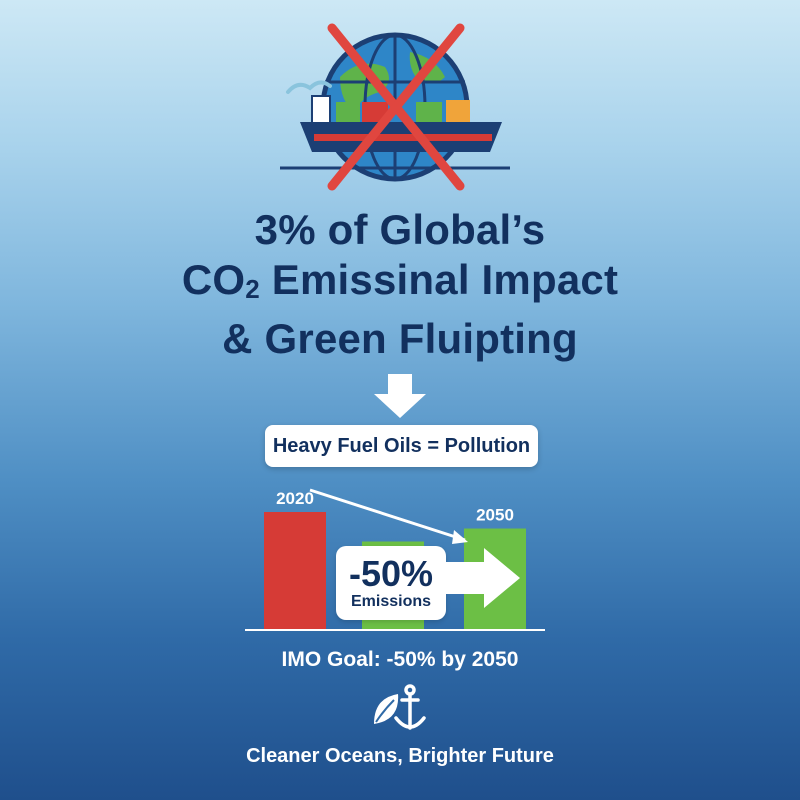 Image resolution: width=800 pixels, height=800 pixels. What do you see at coordinates (391, 573) in the screenshot?
I see `reduction-value: -50%` at bounding box center [391, 573].